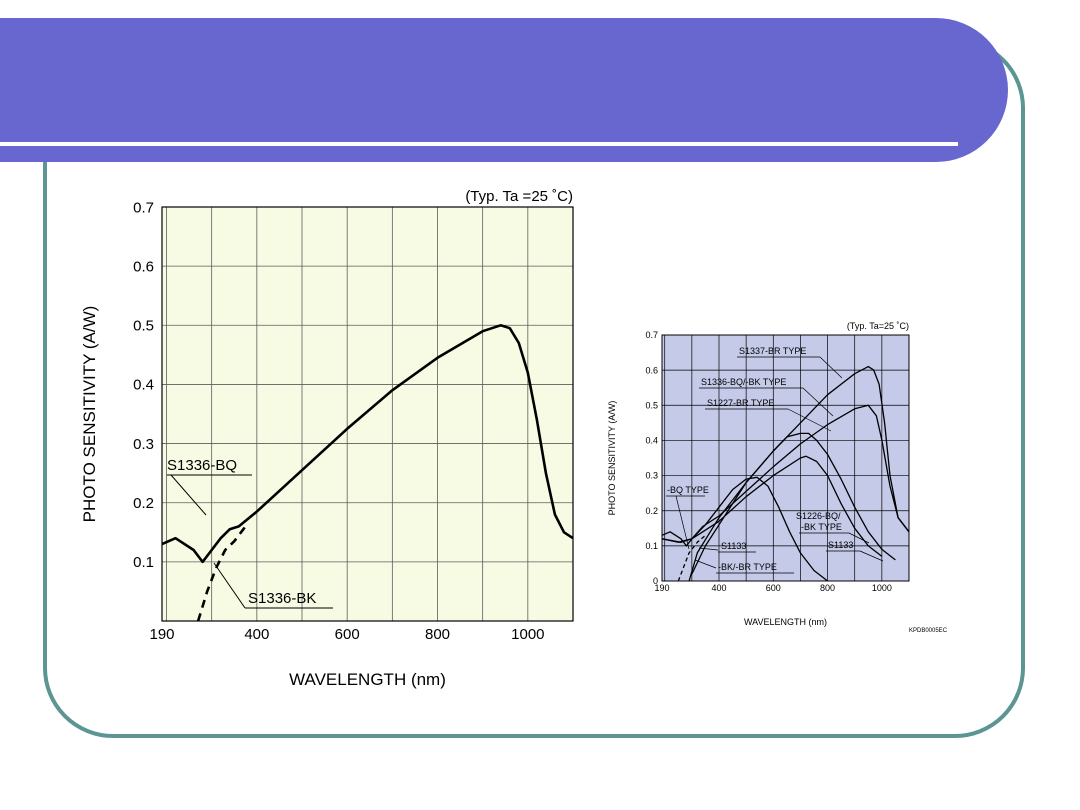 This screenshot has height=810, width=1080. Describe the element at coordinates (479, 144) in the screenshot. I see `title-divider` at that location.